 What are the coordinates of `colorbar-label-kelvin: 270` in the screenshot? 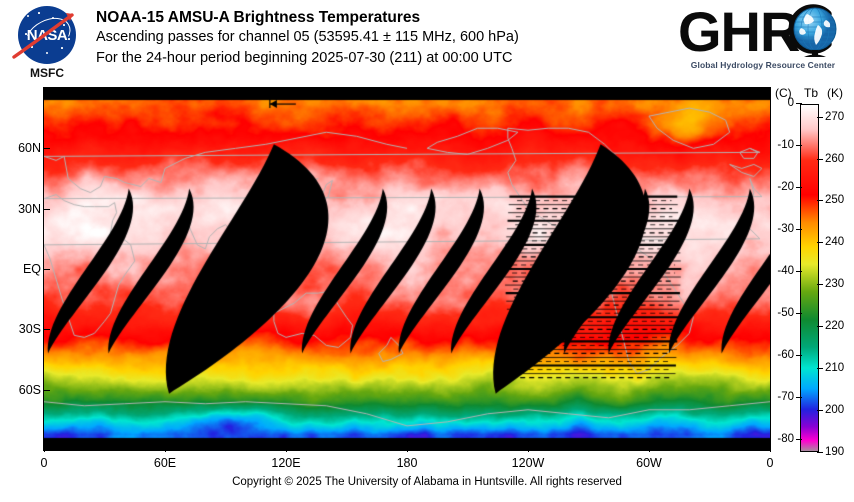 It's located at (835, 116).